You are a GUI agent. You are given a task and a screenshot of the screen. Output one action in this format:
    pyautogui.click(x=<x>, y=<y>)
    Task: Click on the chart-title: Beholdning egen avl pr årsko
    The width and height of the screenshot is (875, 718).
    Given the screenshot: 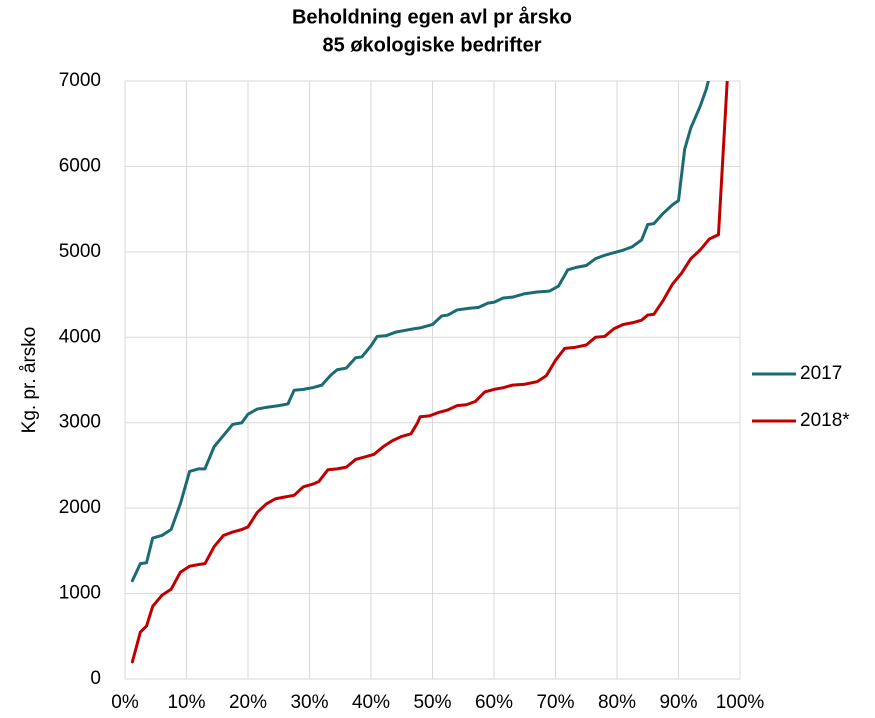 What is the action you would take?
    pyautogui.click(x=432, y=16)
    